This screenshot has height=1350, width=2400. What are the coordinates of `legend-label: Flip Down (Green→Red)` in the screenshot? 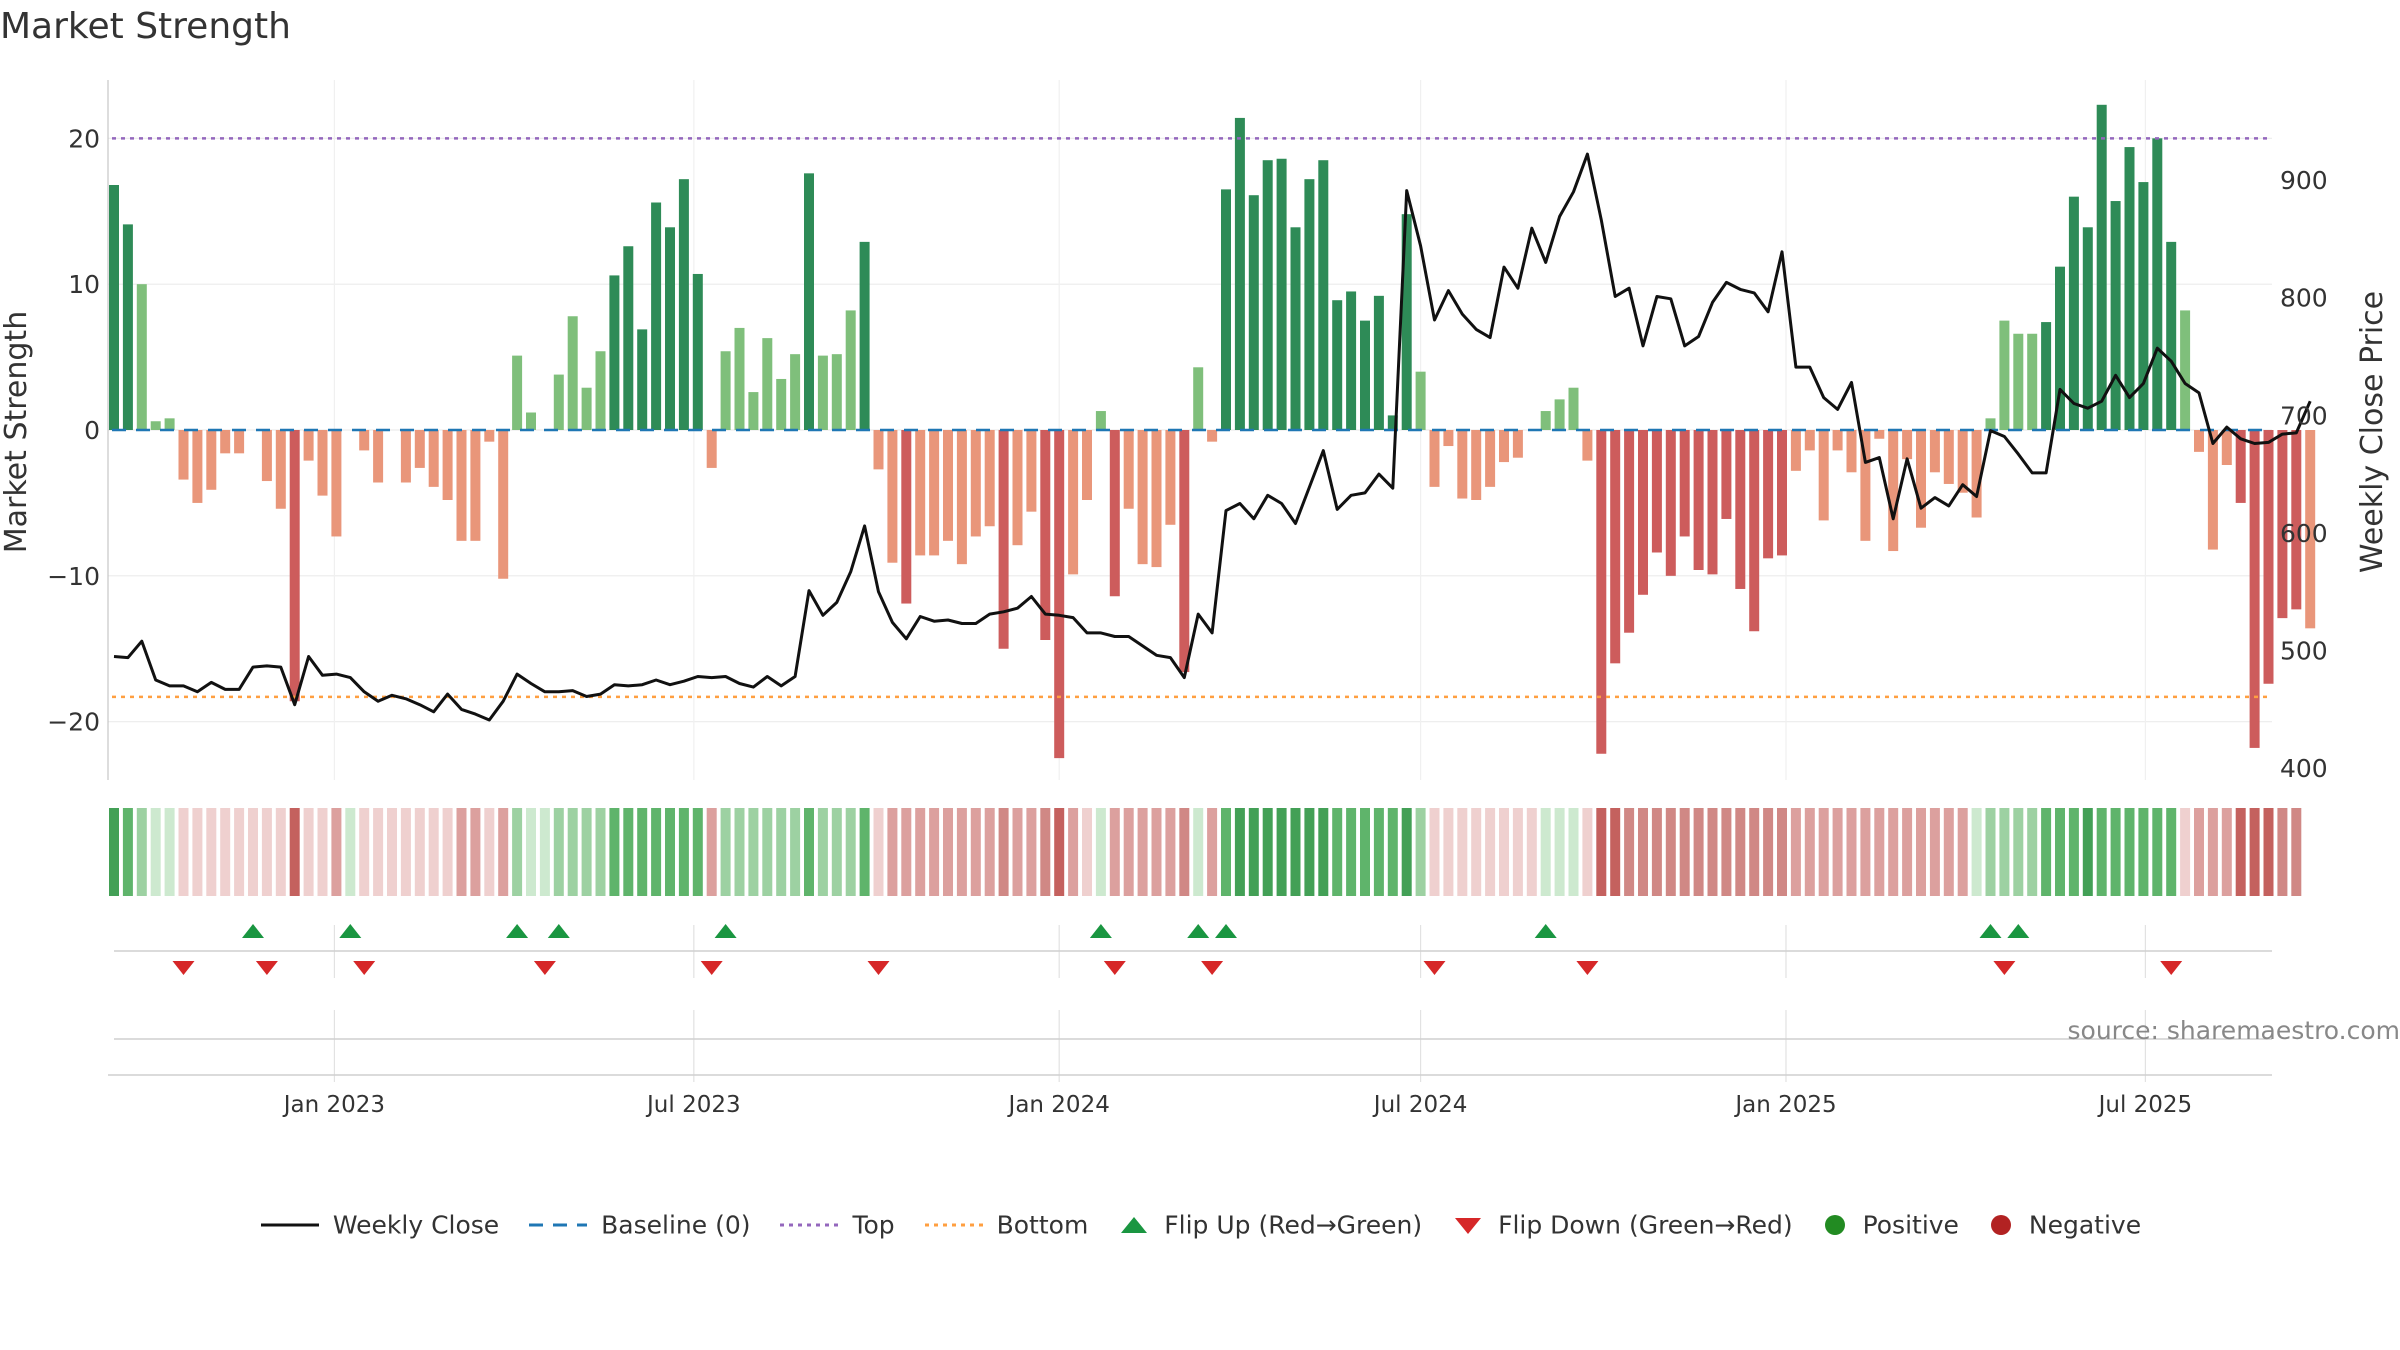 It's located at (1645, 1225).